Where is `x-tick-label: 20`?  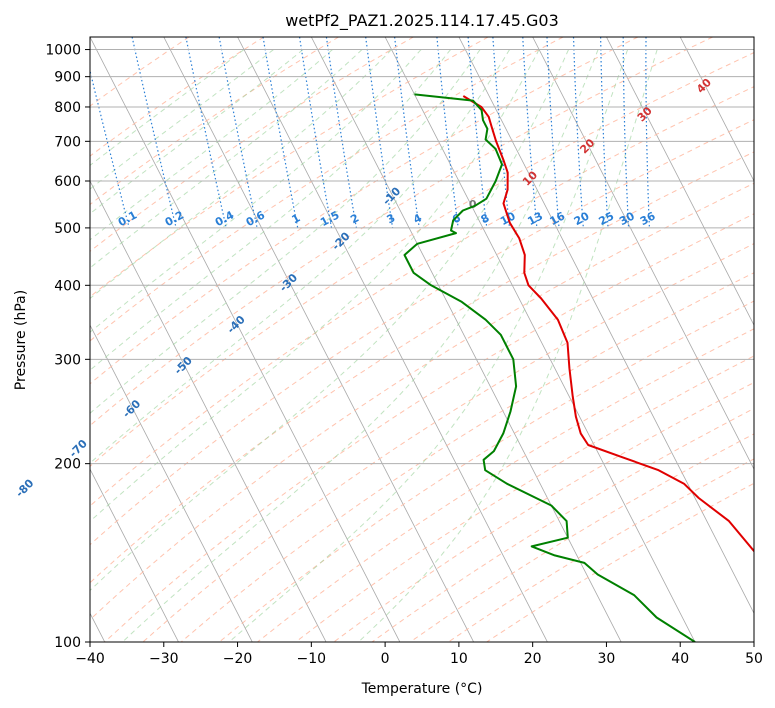 x-tick-label: 20 is located at coordinates (533, 659).